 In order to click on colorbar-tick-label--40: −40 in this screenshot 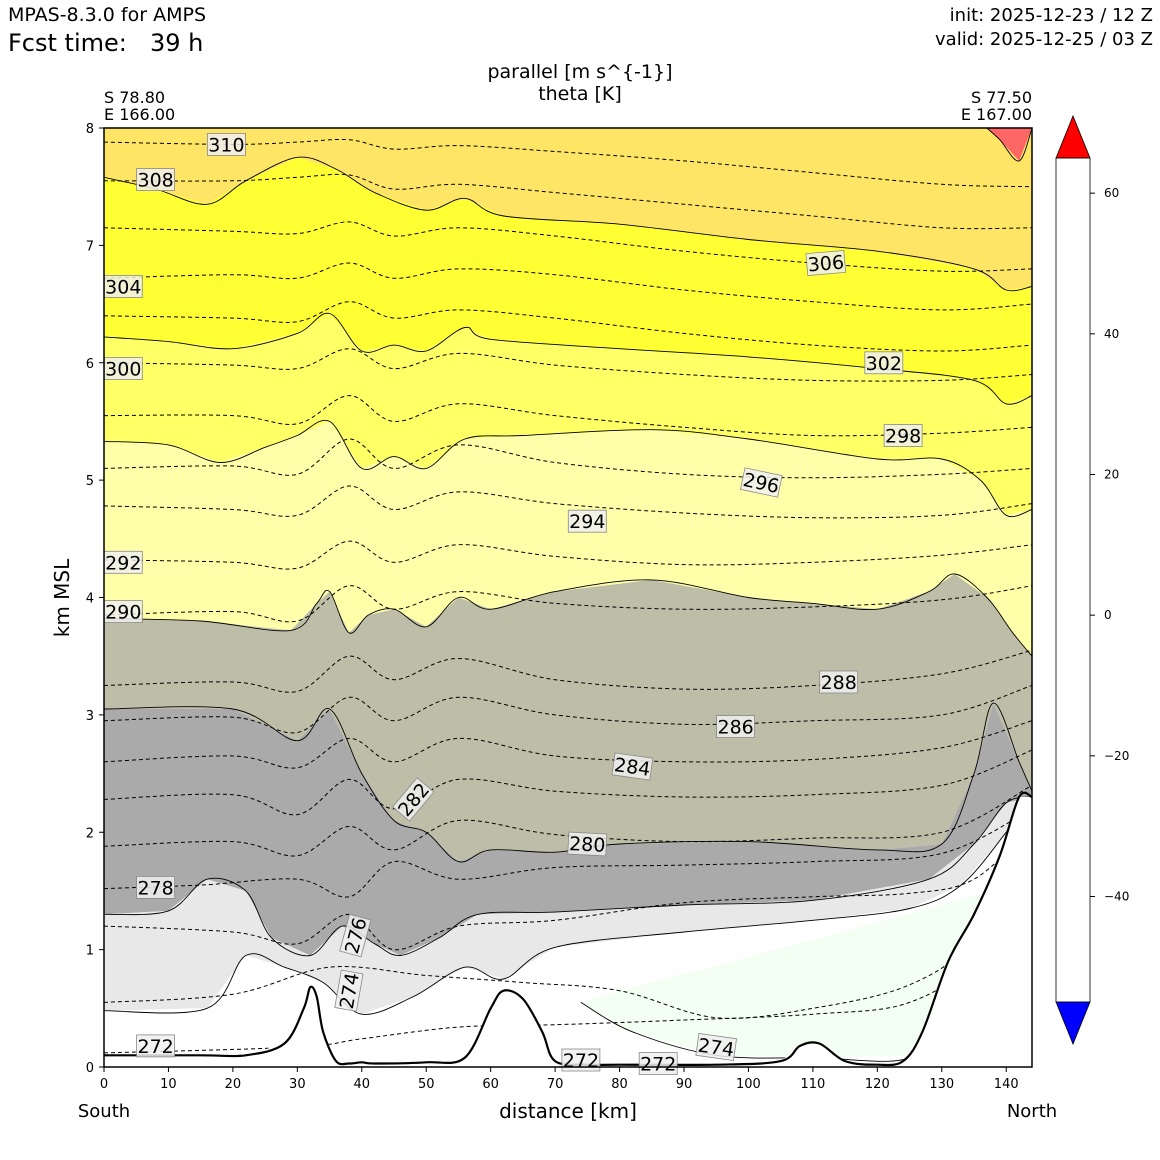, I will do `click(1116, 897)`.